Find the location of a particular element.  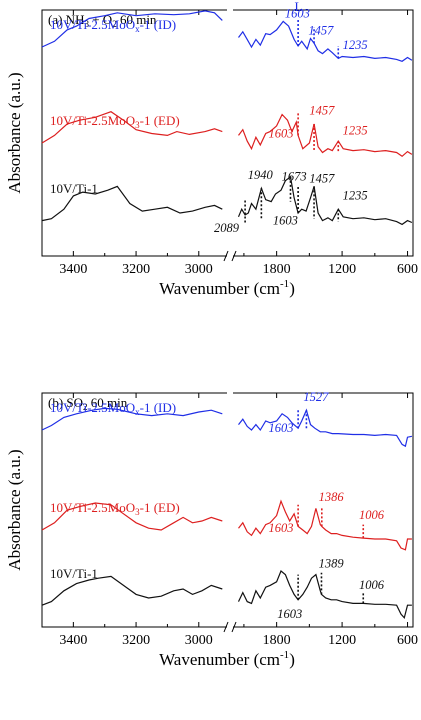

peak-label: 1527 is located at coordinates (316, 397).